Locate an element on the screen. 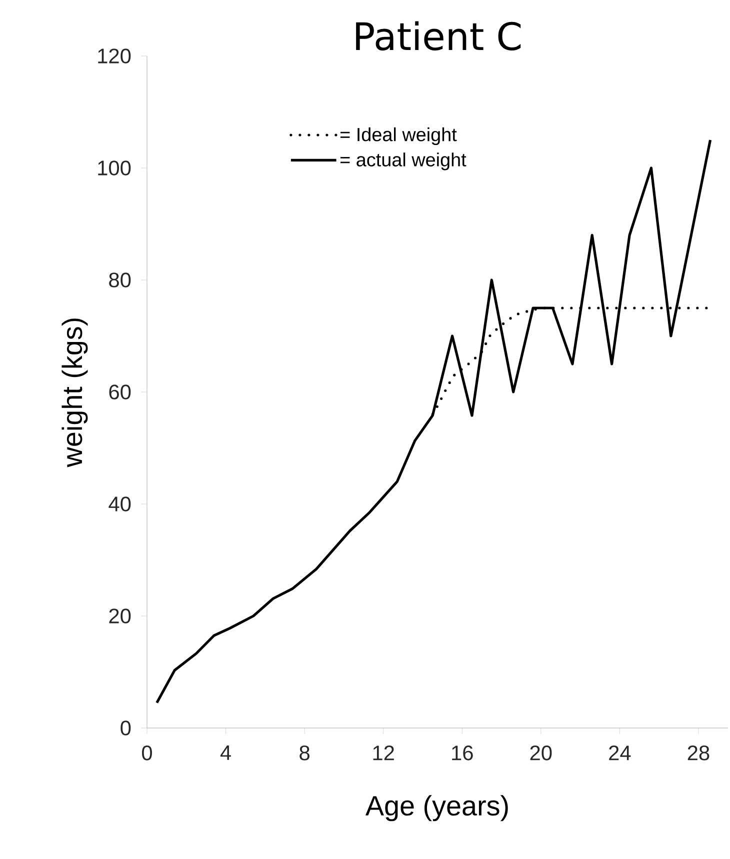  x-axis-title: Age (years) is located at coordinates (436, 808).